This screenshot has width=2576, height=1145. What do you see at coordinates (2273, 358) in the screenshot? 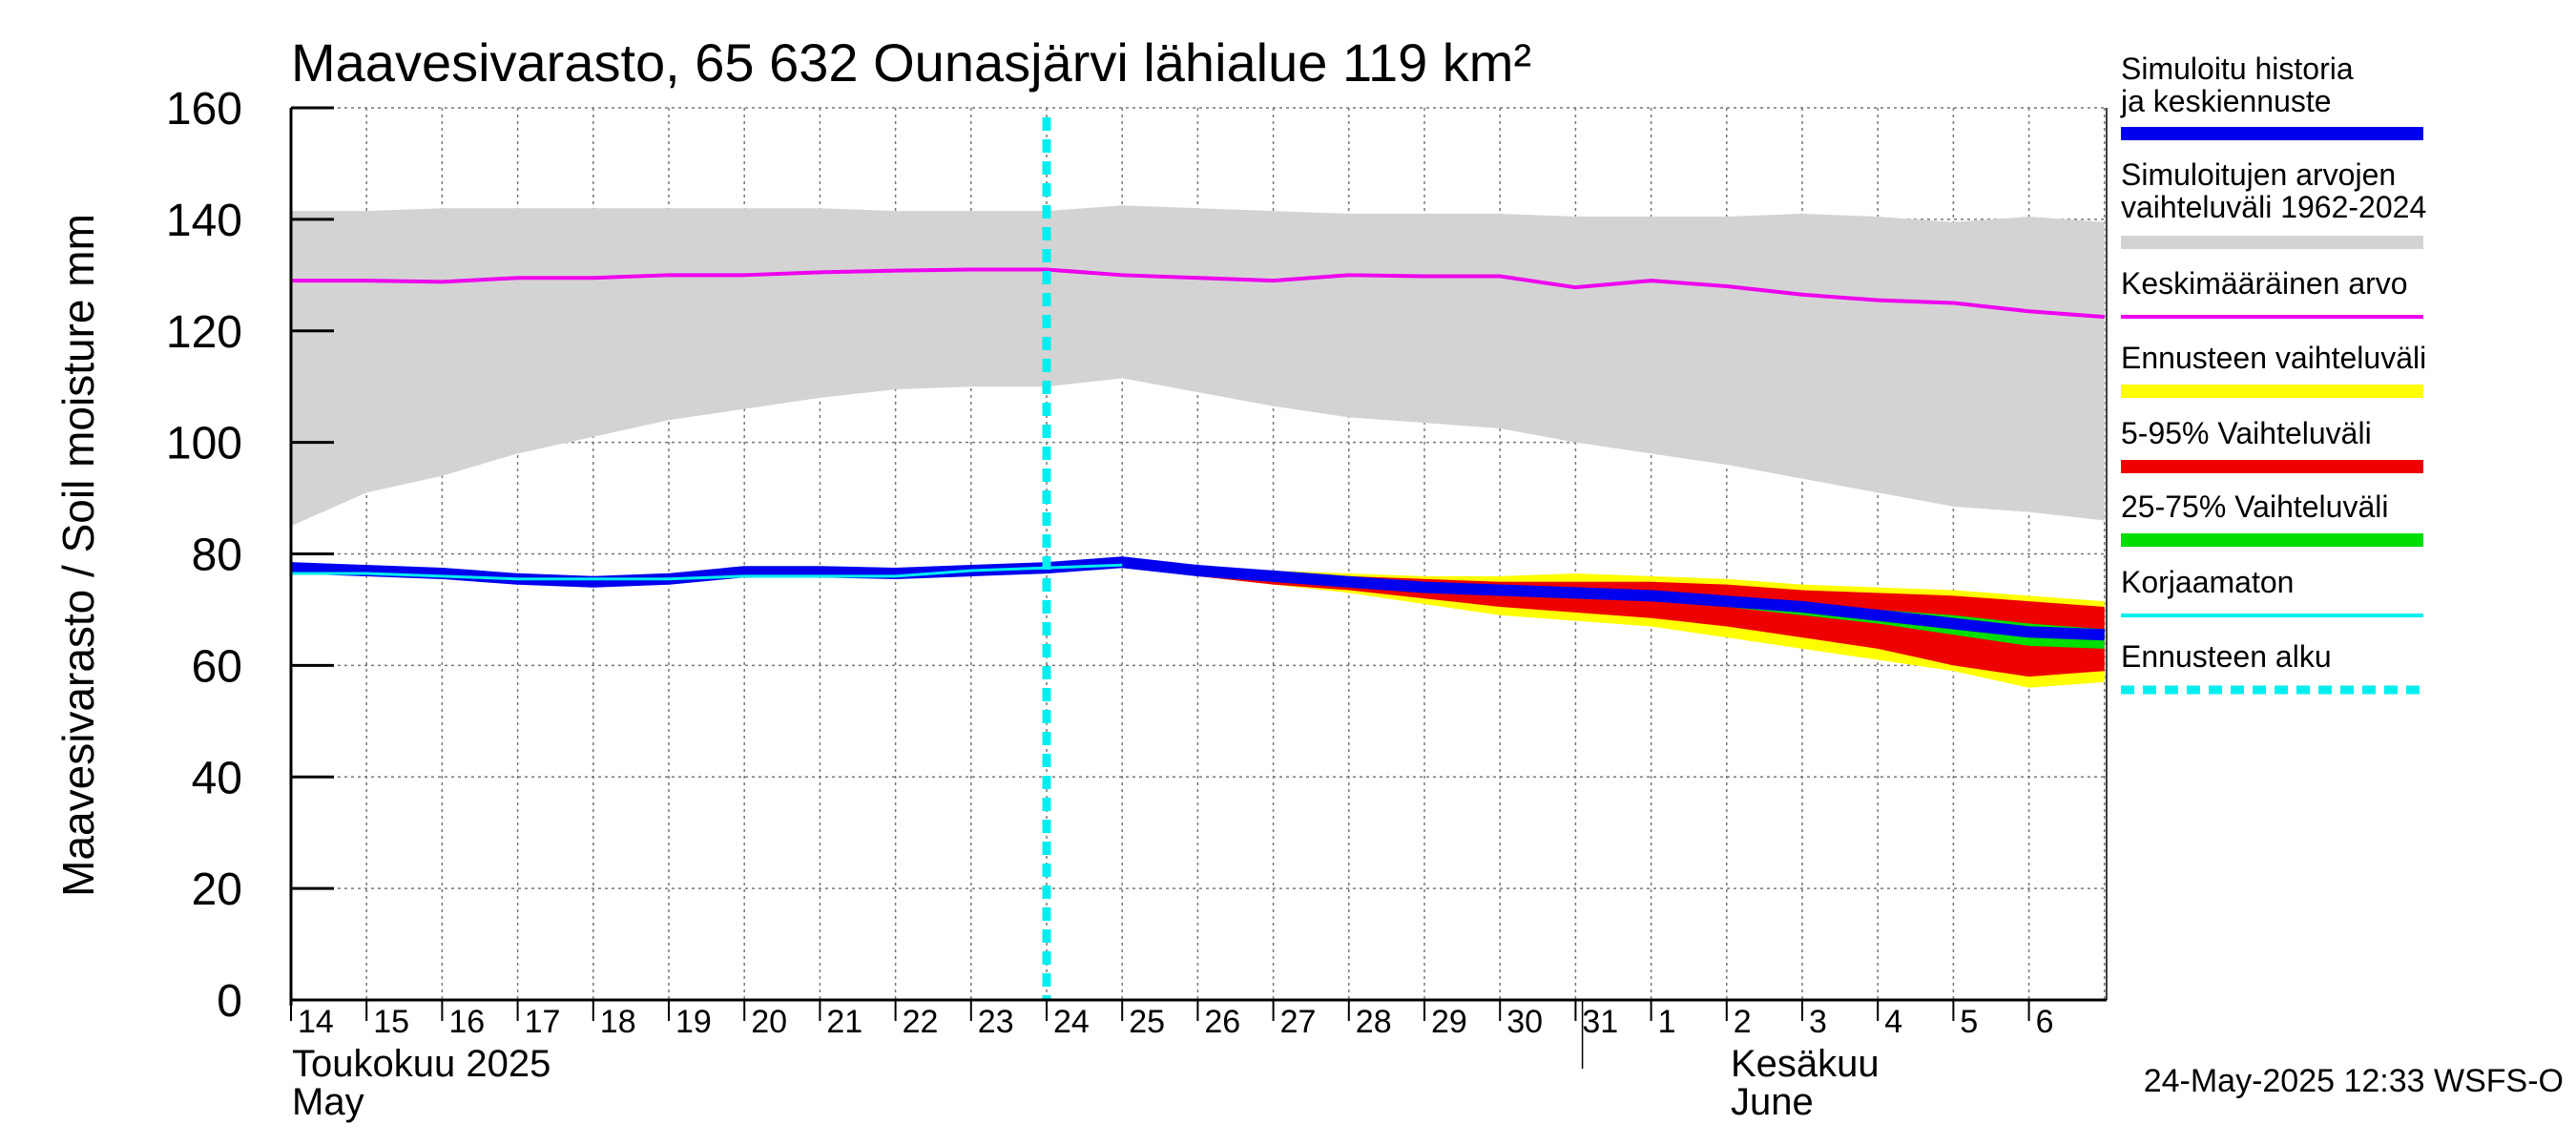
I see `legend-label: Ennusteen vaihteluväli` at bounding box center [2273, 358].